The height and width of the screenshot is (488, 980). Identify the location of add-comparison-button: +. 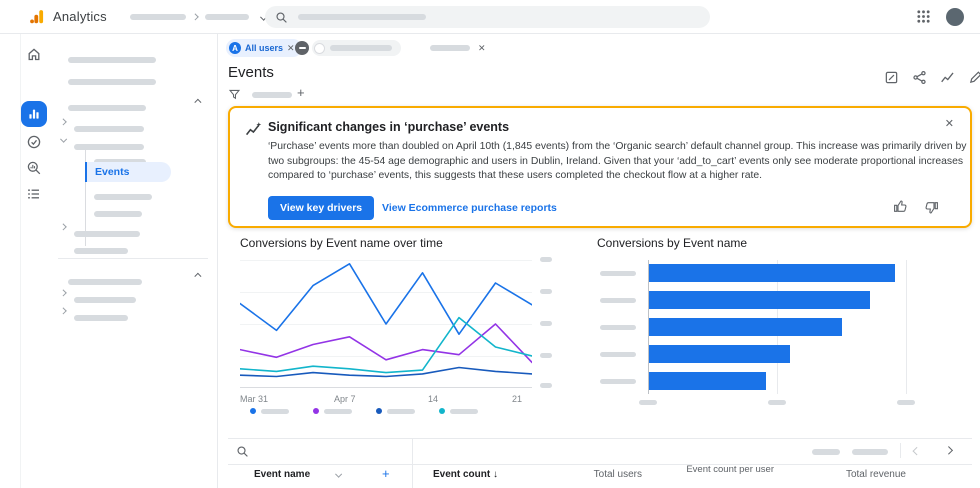
(301, 92).